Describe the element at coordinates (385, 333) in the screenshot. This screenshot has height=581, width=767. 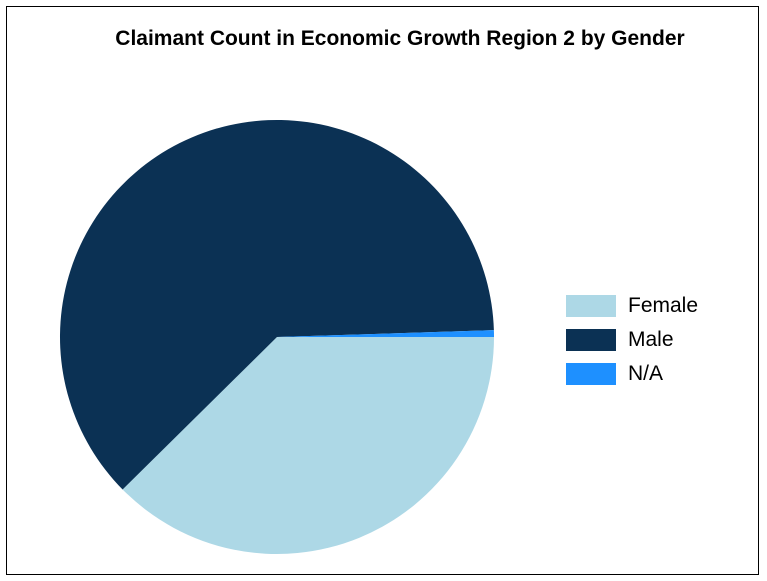
I see `pie-slice-na` at that location.